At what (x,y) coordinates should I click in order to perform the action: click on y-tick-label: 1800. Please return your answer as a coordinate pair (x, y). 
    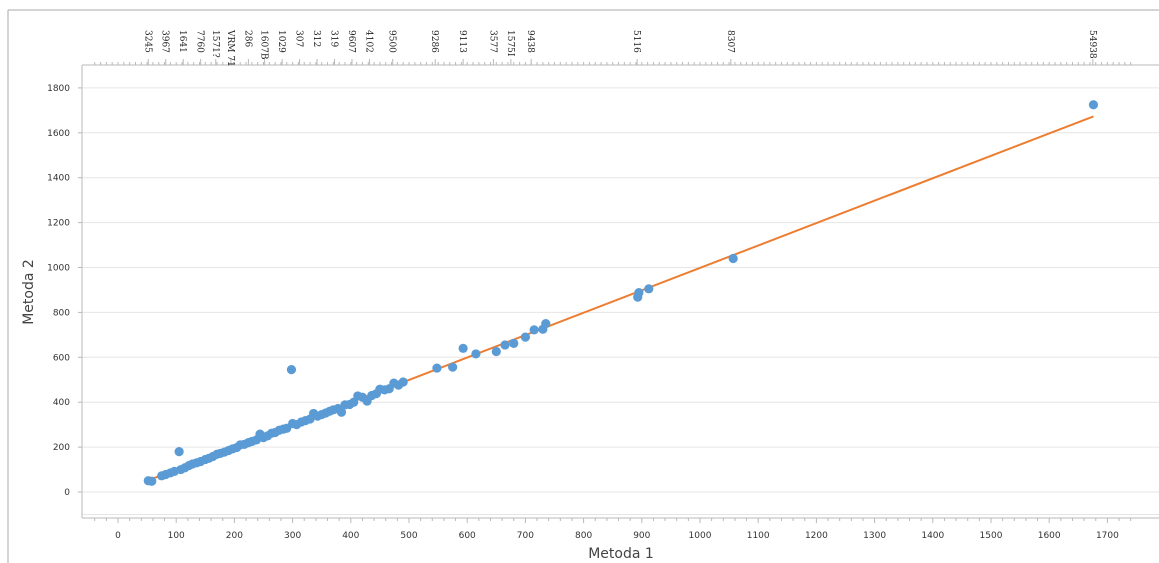
    Looking at the image, I should click on (58, 89).